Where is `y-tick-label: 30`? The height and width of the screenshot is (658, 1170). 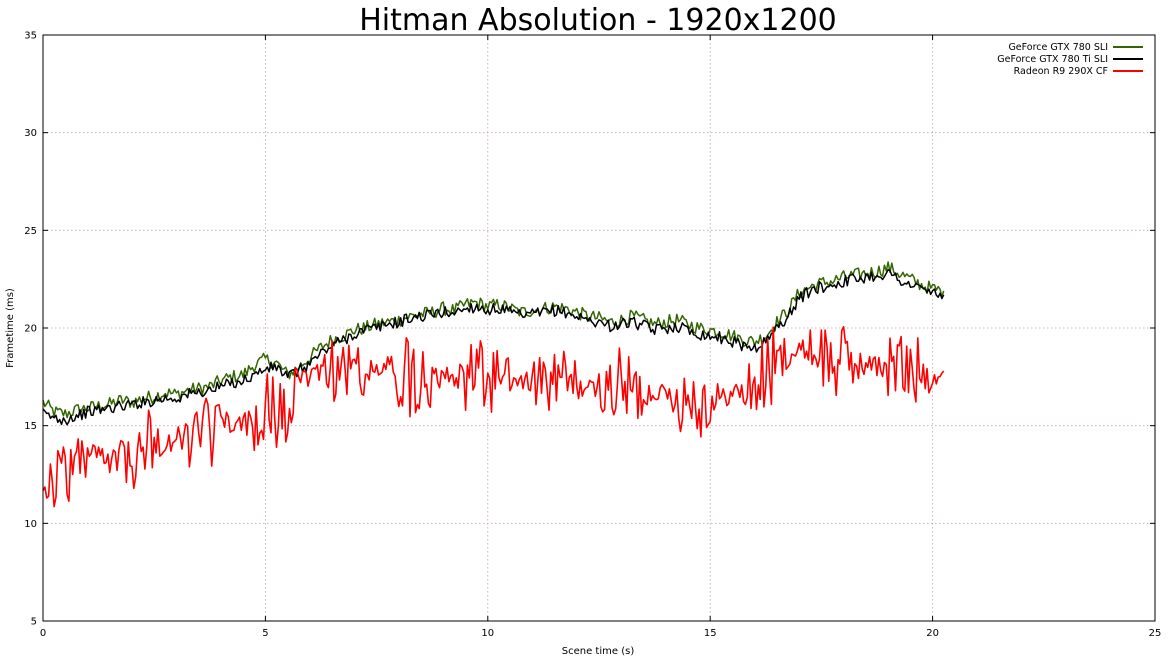
y-tick-label: 30 is located at coordinates (30, 133).